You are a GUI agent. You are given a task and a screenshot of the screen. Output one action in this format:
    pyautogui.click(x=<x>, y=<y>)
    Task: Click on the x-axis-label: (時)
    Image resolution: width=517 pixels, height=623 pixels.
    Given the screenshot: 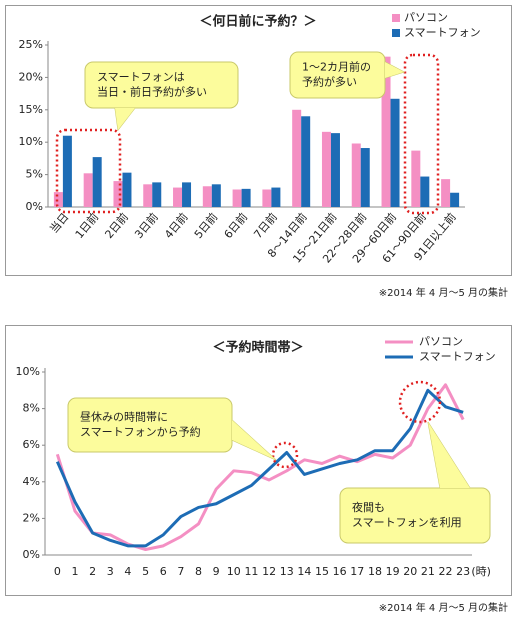 What is the action you would take?
    pyautogui.click(x=481, y=571)
    